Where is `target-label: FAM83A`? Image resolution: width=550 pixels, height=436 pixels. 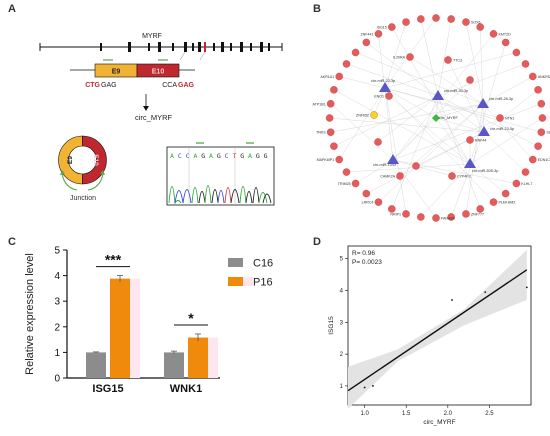
target-label: FAM83A is located at coordinates (448, 219).